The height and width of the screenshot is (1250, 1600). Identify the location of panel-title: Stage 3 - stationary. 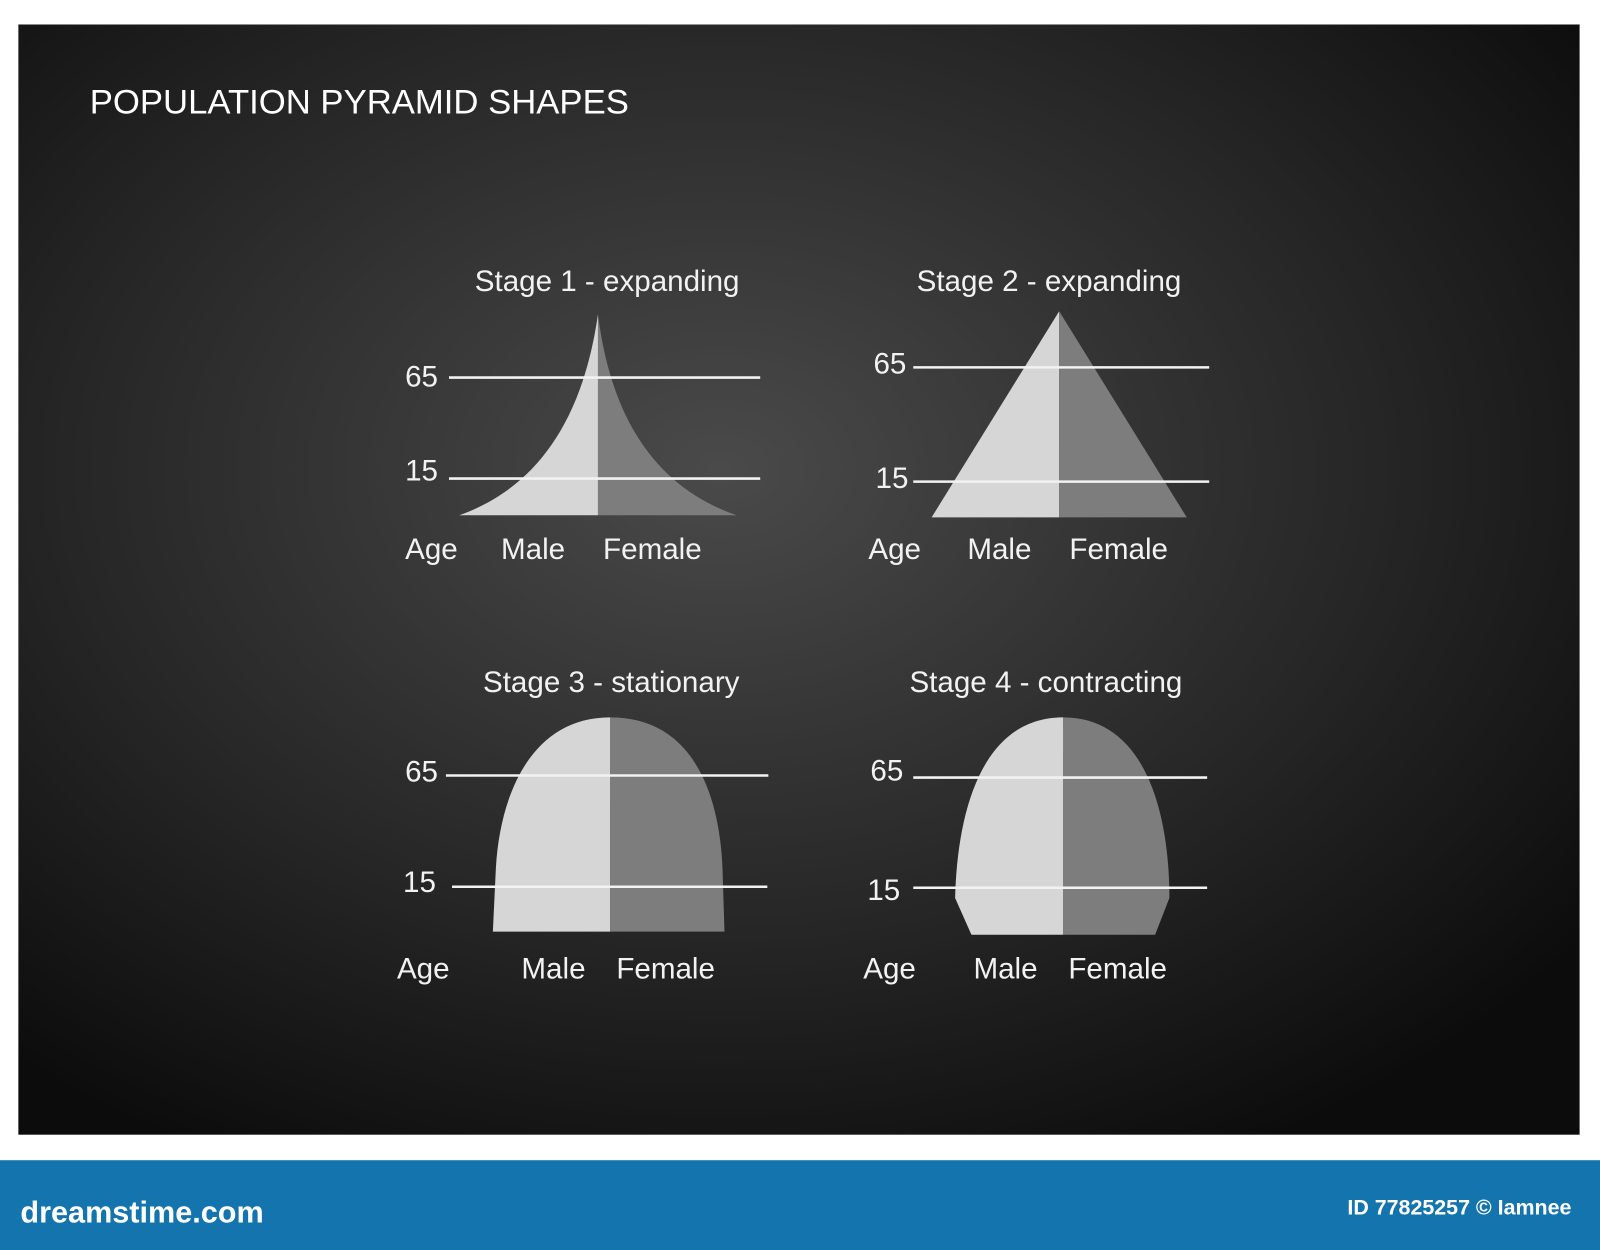
(611, 682).